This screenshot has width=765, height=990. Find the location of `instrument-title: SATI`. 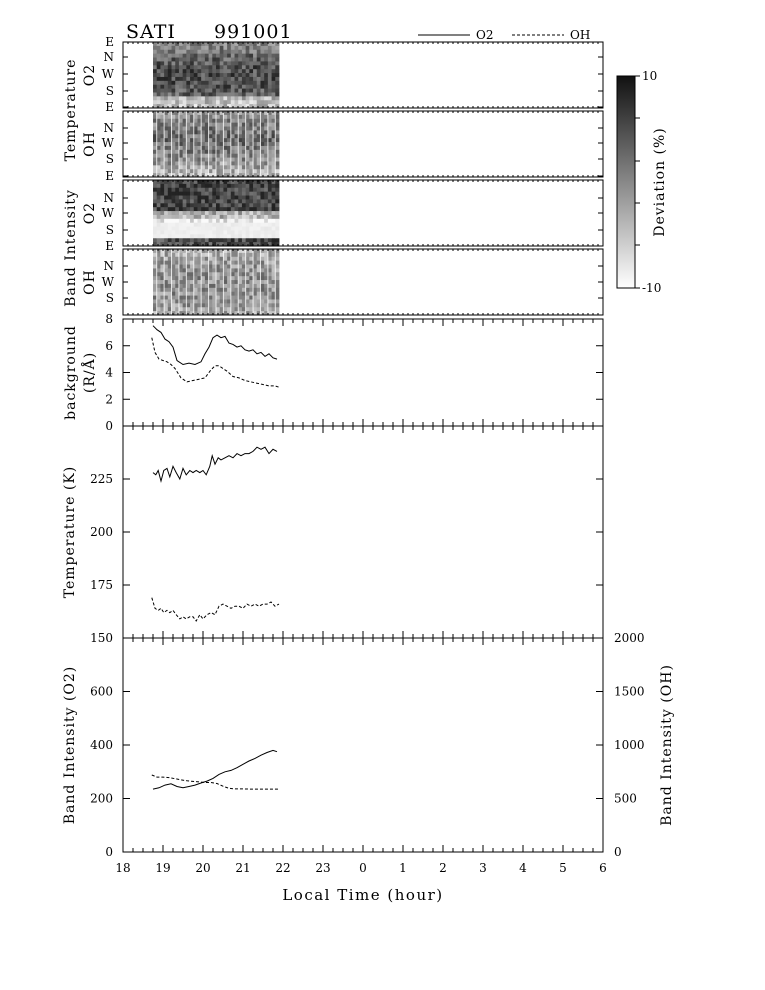

instrument-title: SATI is located at coordinates (151, 32).